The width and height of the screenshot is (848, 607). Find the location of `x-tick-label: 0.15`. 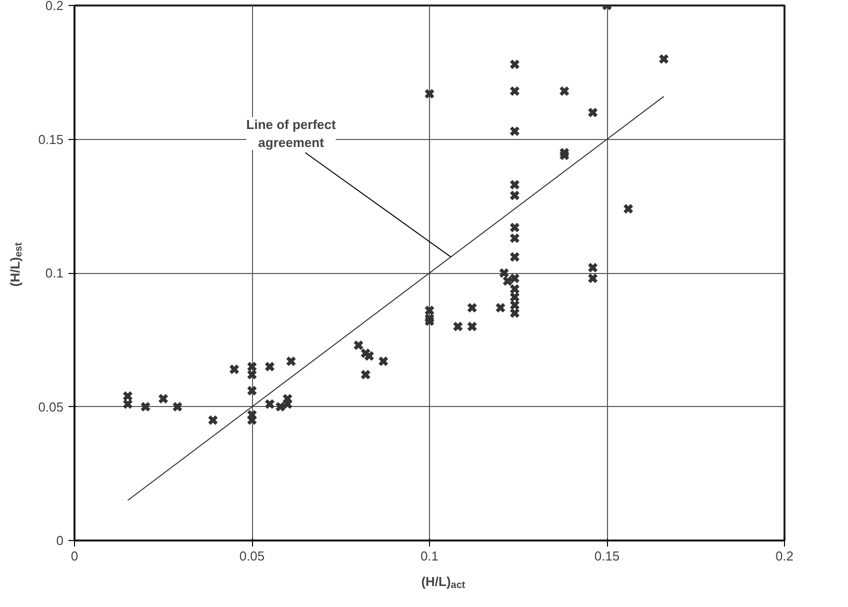

x-tick-label: 0.15 is located at coordinates (607, 556).